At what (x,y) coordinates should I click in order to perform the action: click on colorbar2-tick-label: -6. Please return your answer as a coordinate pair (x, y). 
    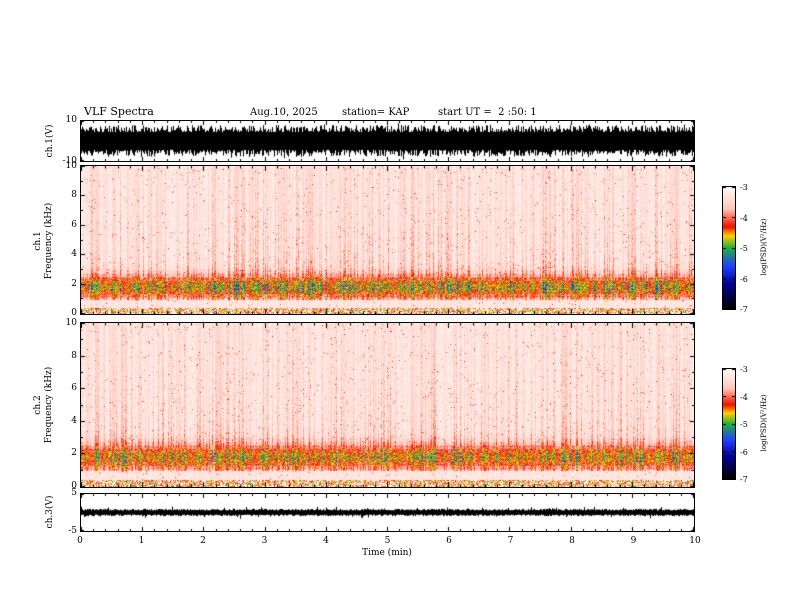
    Looking at the image, I should click on (744, 452).